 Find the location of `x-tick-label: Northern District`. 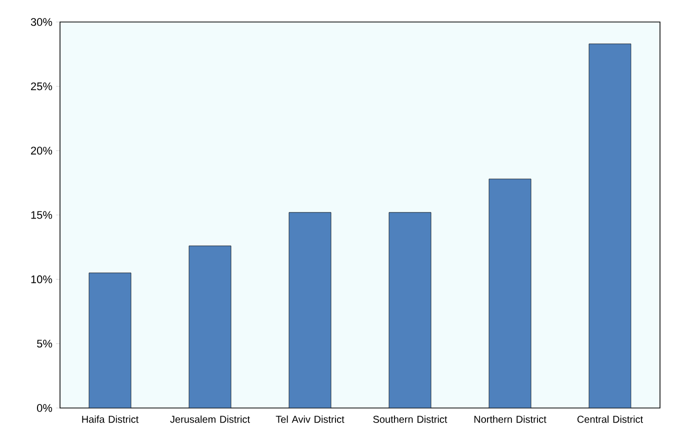

x-tick-label: Northern District is located at coordinates (510, 419).